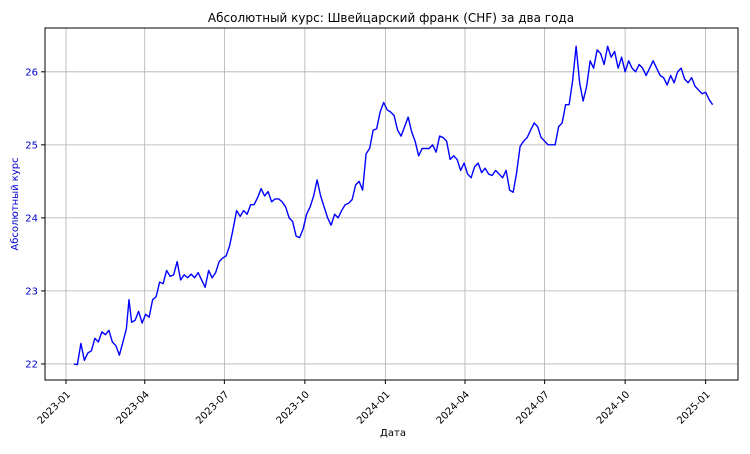 The height and width of the screenshot is (454, 750). What do you see at coordinates (15, 203) in the screenshot?
I see `y-axis-label: Абсолютный курс` at bounding box center [15, 203].